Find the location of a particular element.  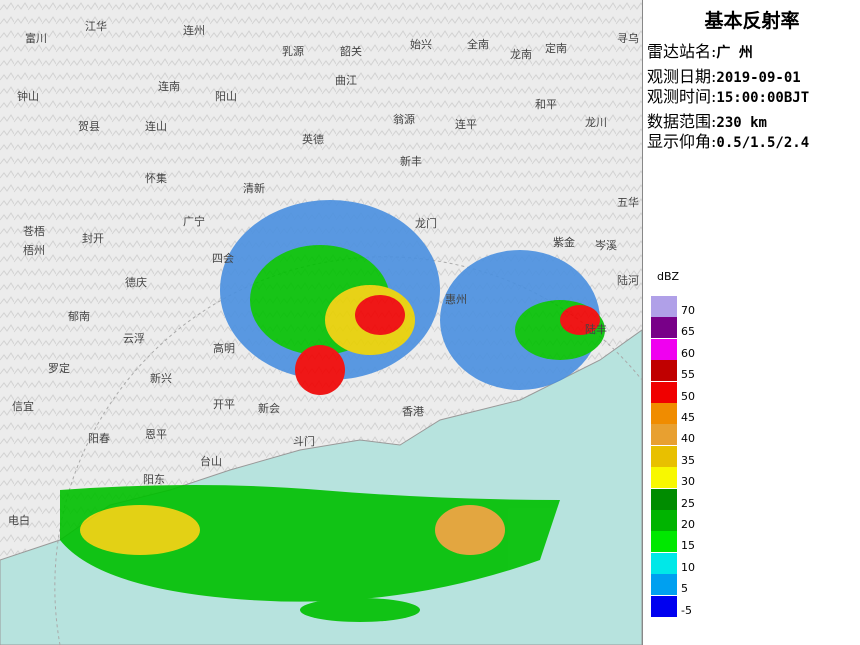

place-name: 陆丰 is located at coordinates (596, 329).